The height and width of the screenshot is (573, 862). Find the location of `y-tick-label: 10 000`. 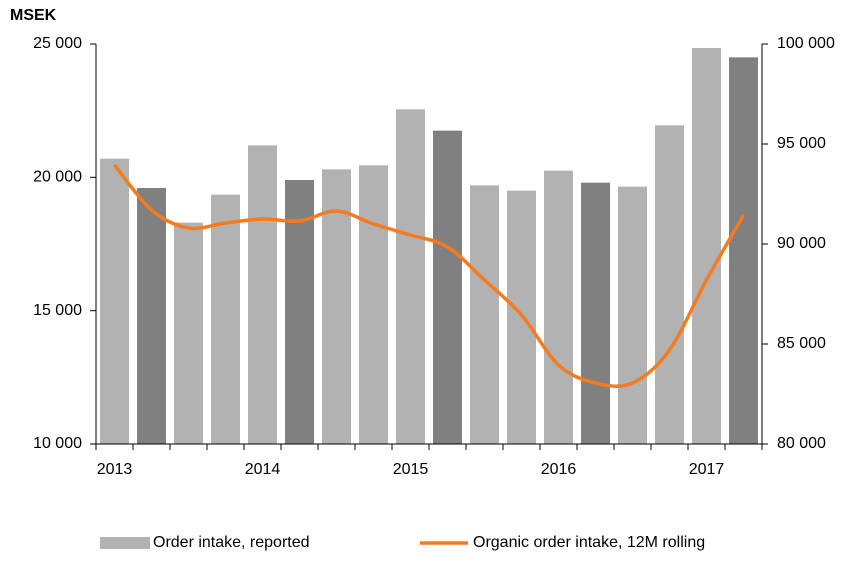

y-tick-label: 10 000 is located at coordinates (57, 443).